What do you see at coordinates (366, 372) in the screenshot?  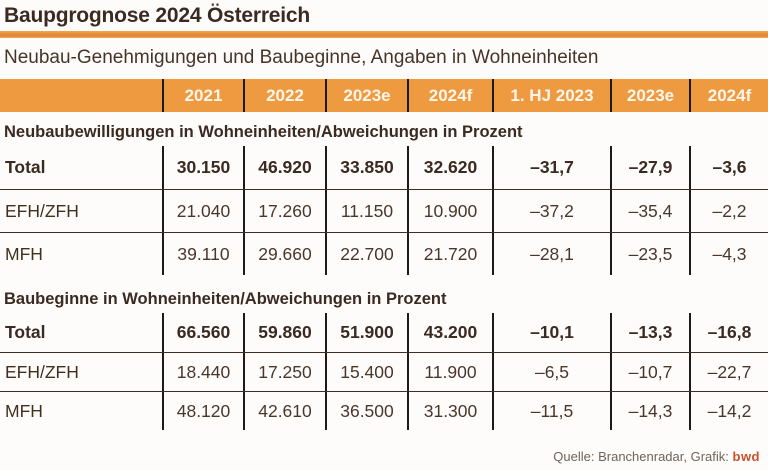 I see `value-cell: 15.400` at bounding box center [366, 372].